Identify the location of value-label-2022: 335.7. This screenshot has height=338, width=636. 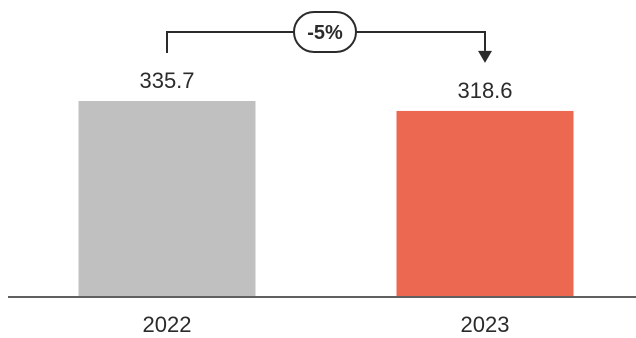
(166, 80).